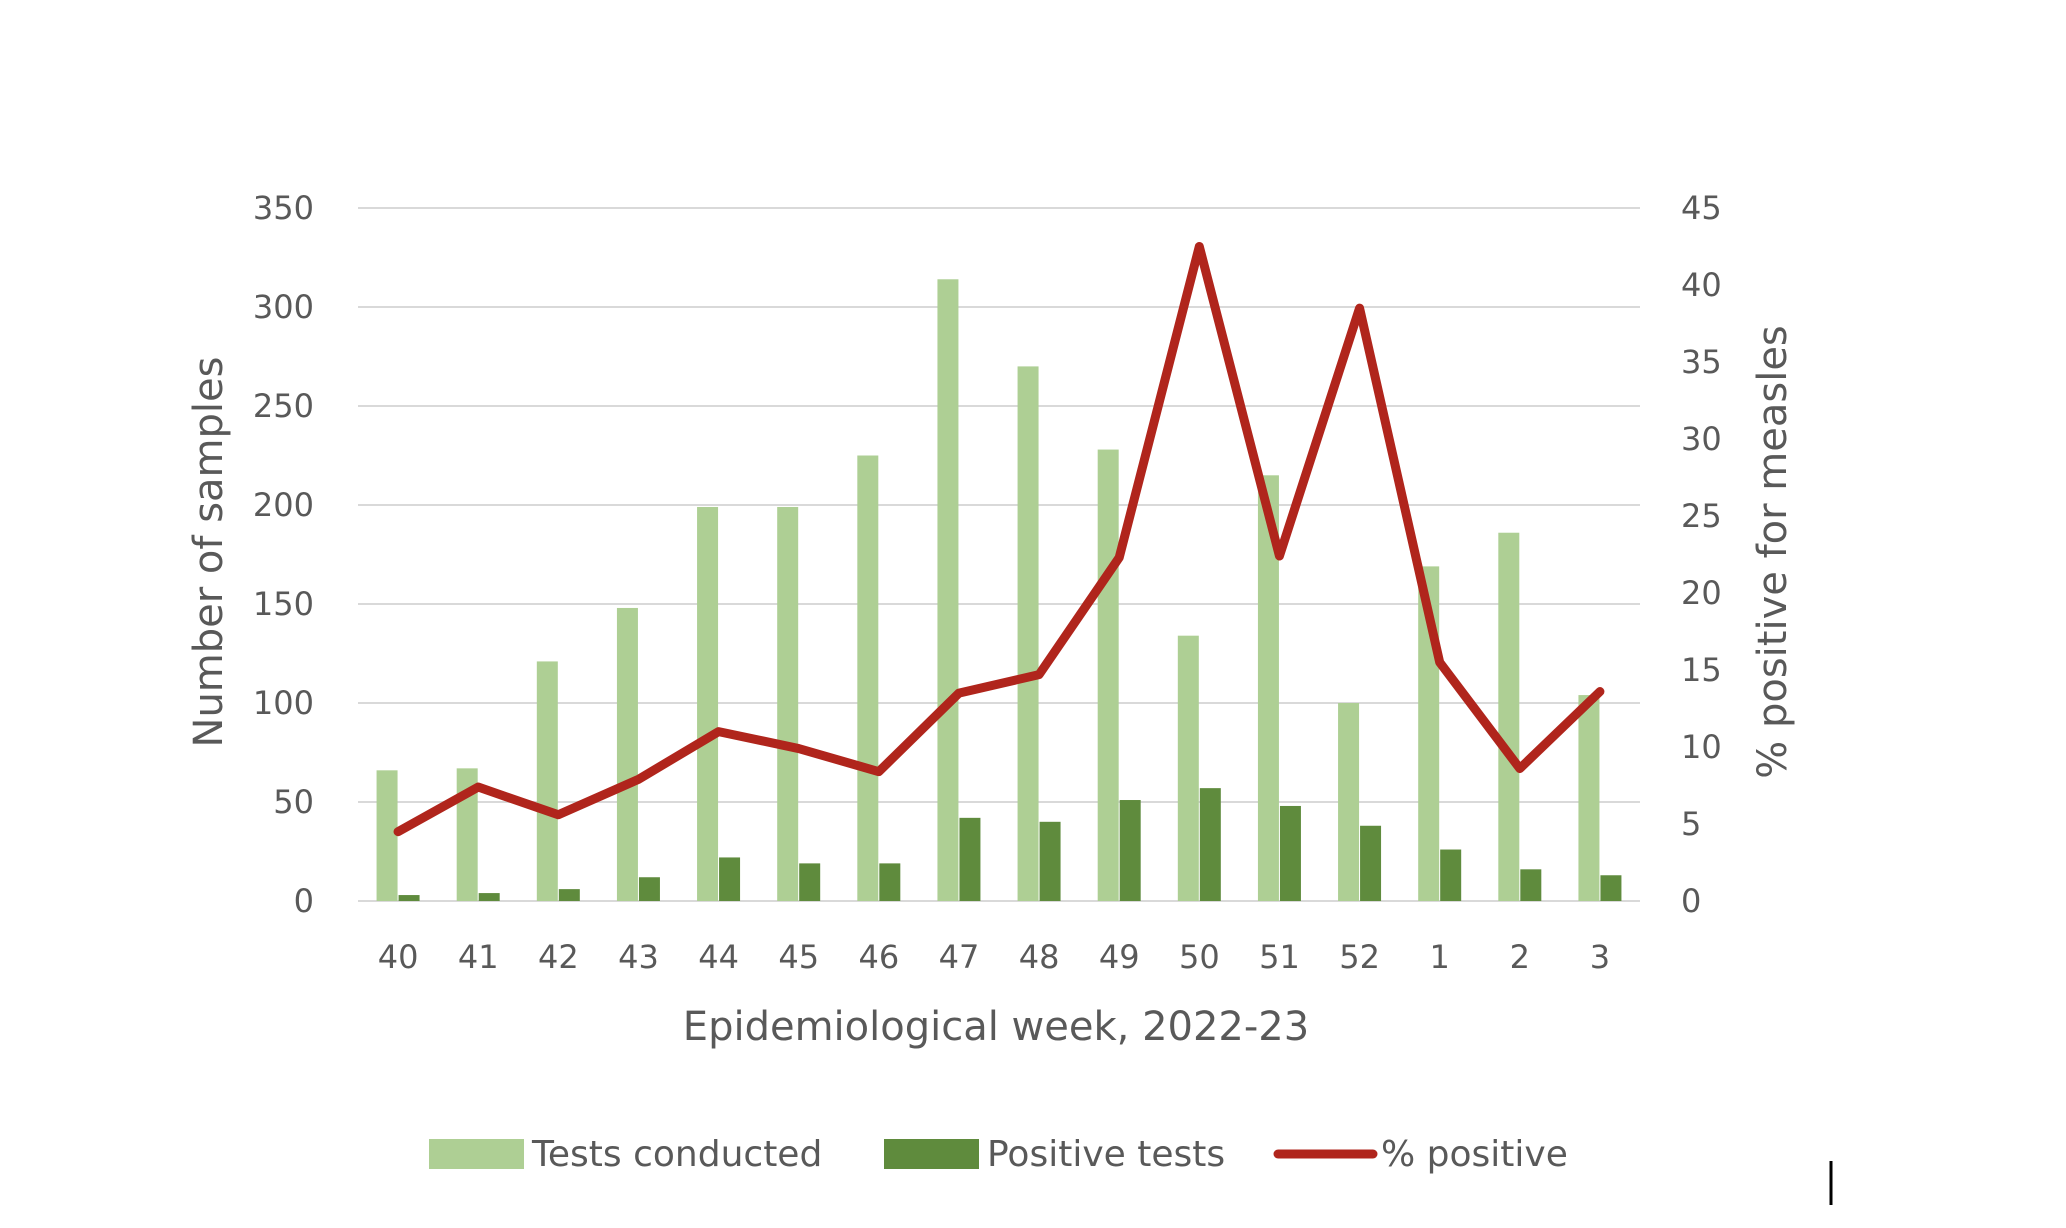 The image size is (2066, 1228). Describe the element at coordinates (398, 957) in the screenshot. I see `x-tick-label: 40` at that location.